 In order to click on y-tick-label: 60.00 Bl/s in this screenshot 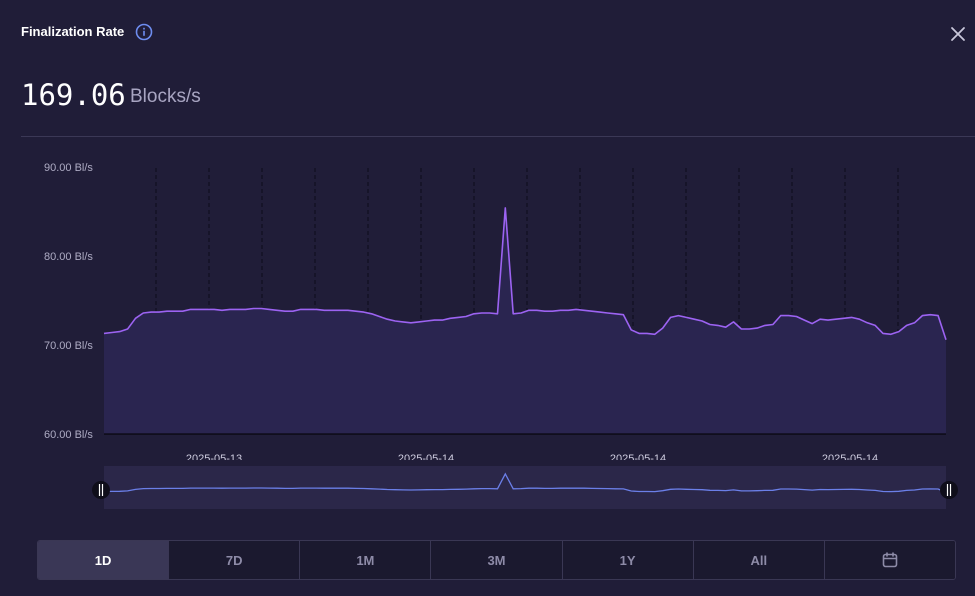, I will do `click(68, 435)`.